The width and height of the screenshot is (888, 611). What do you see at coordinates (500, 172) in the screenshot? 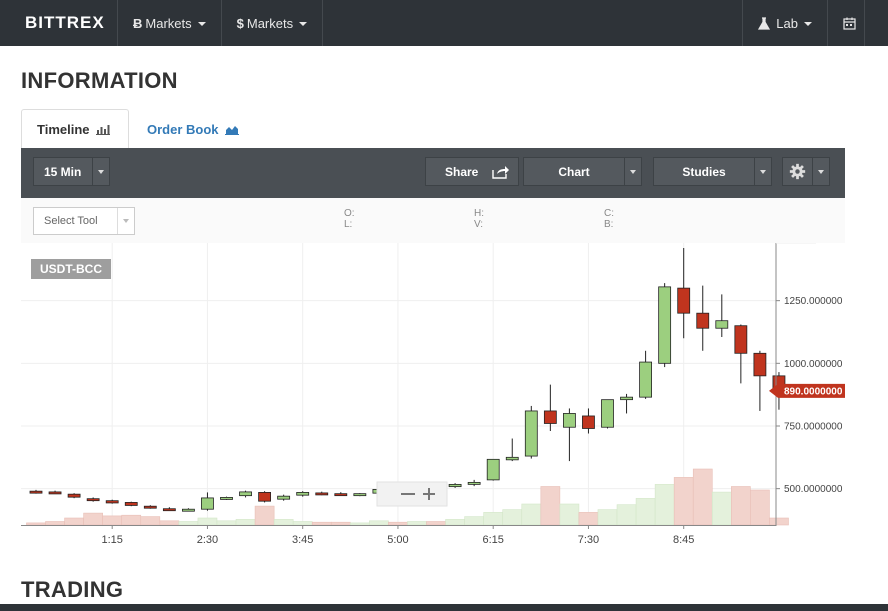
I see `share-icon` at bounding box center [500, 172].